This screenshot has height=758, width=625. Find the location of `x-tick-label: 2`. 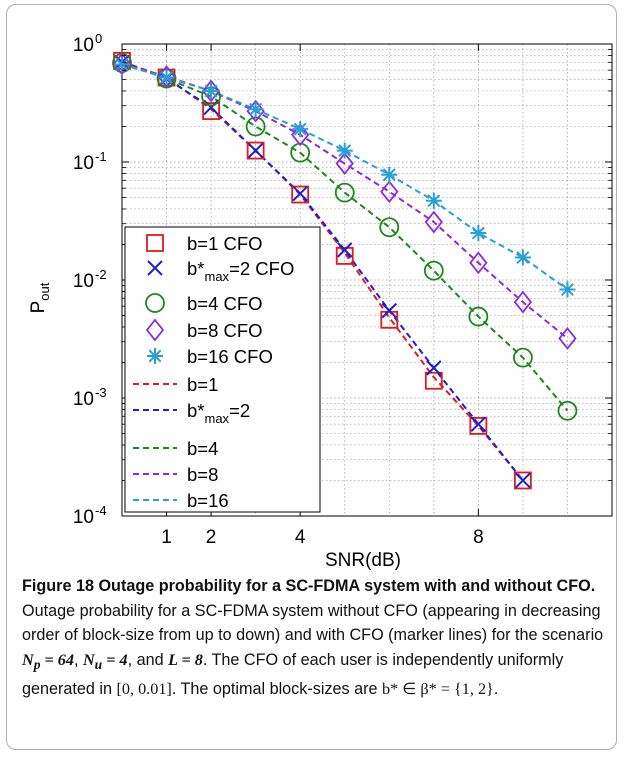

x-tick-label: 2 is located at coordinates (211, 537).